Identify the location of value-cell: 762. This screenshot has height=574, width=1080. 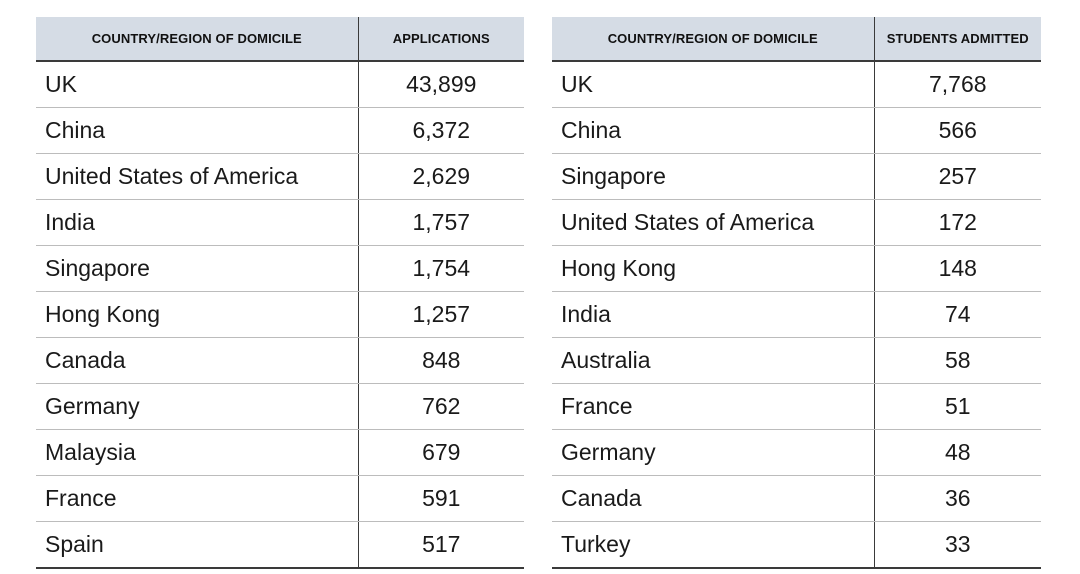
(441, 406).